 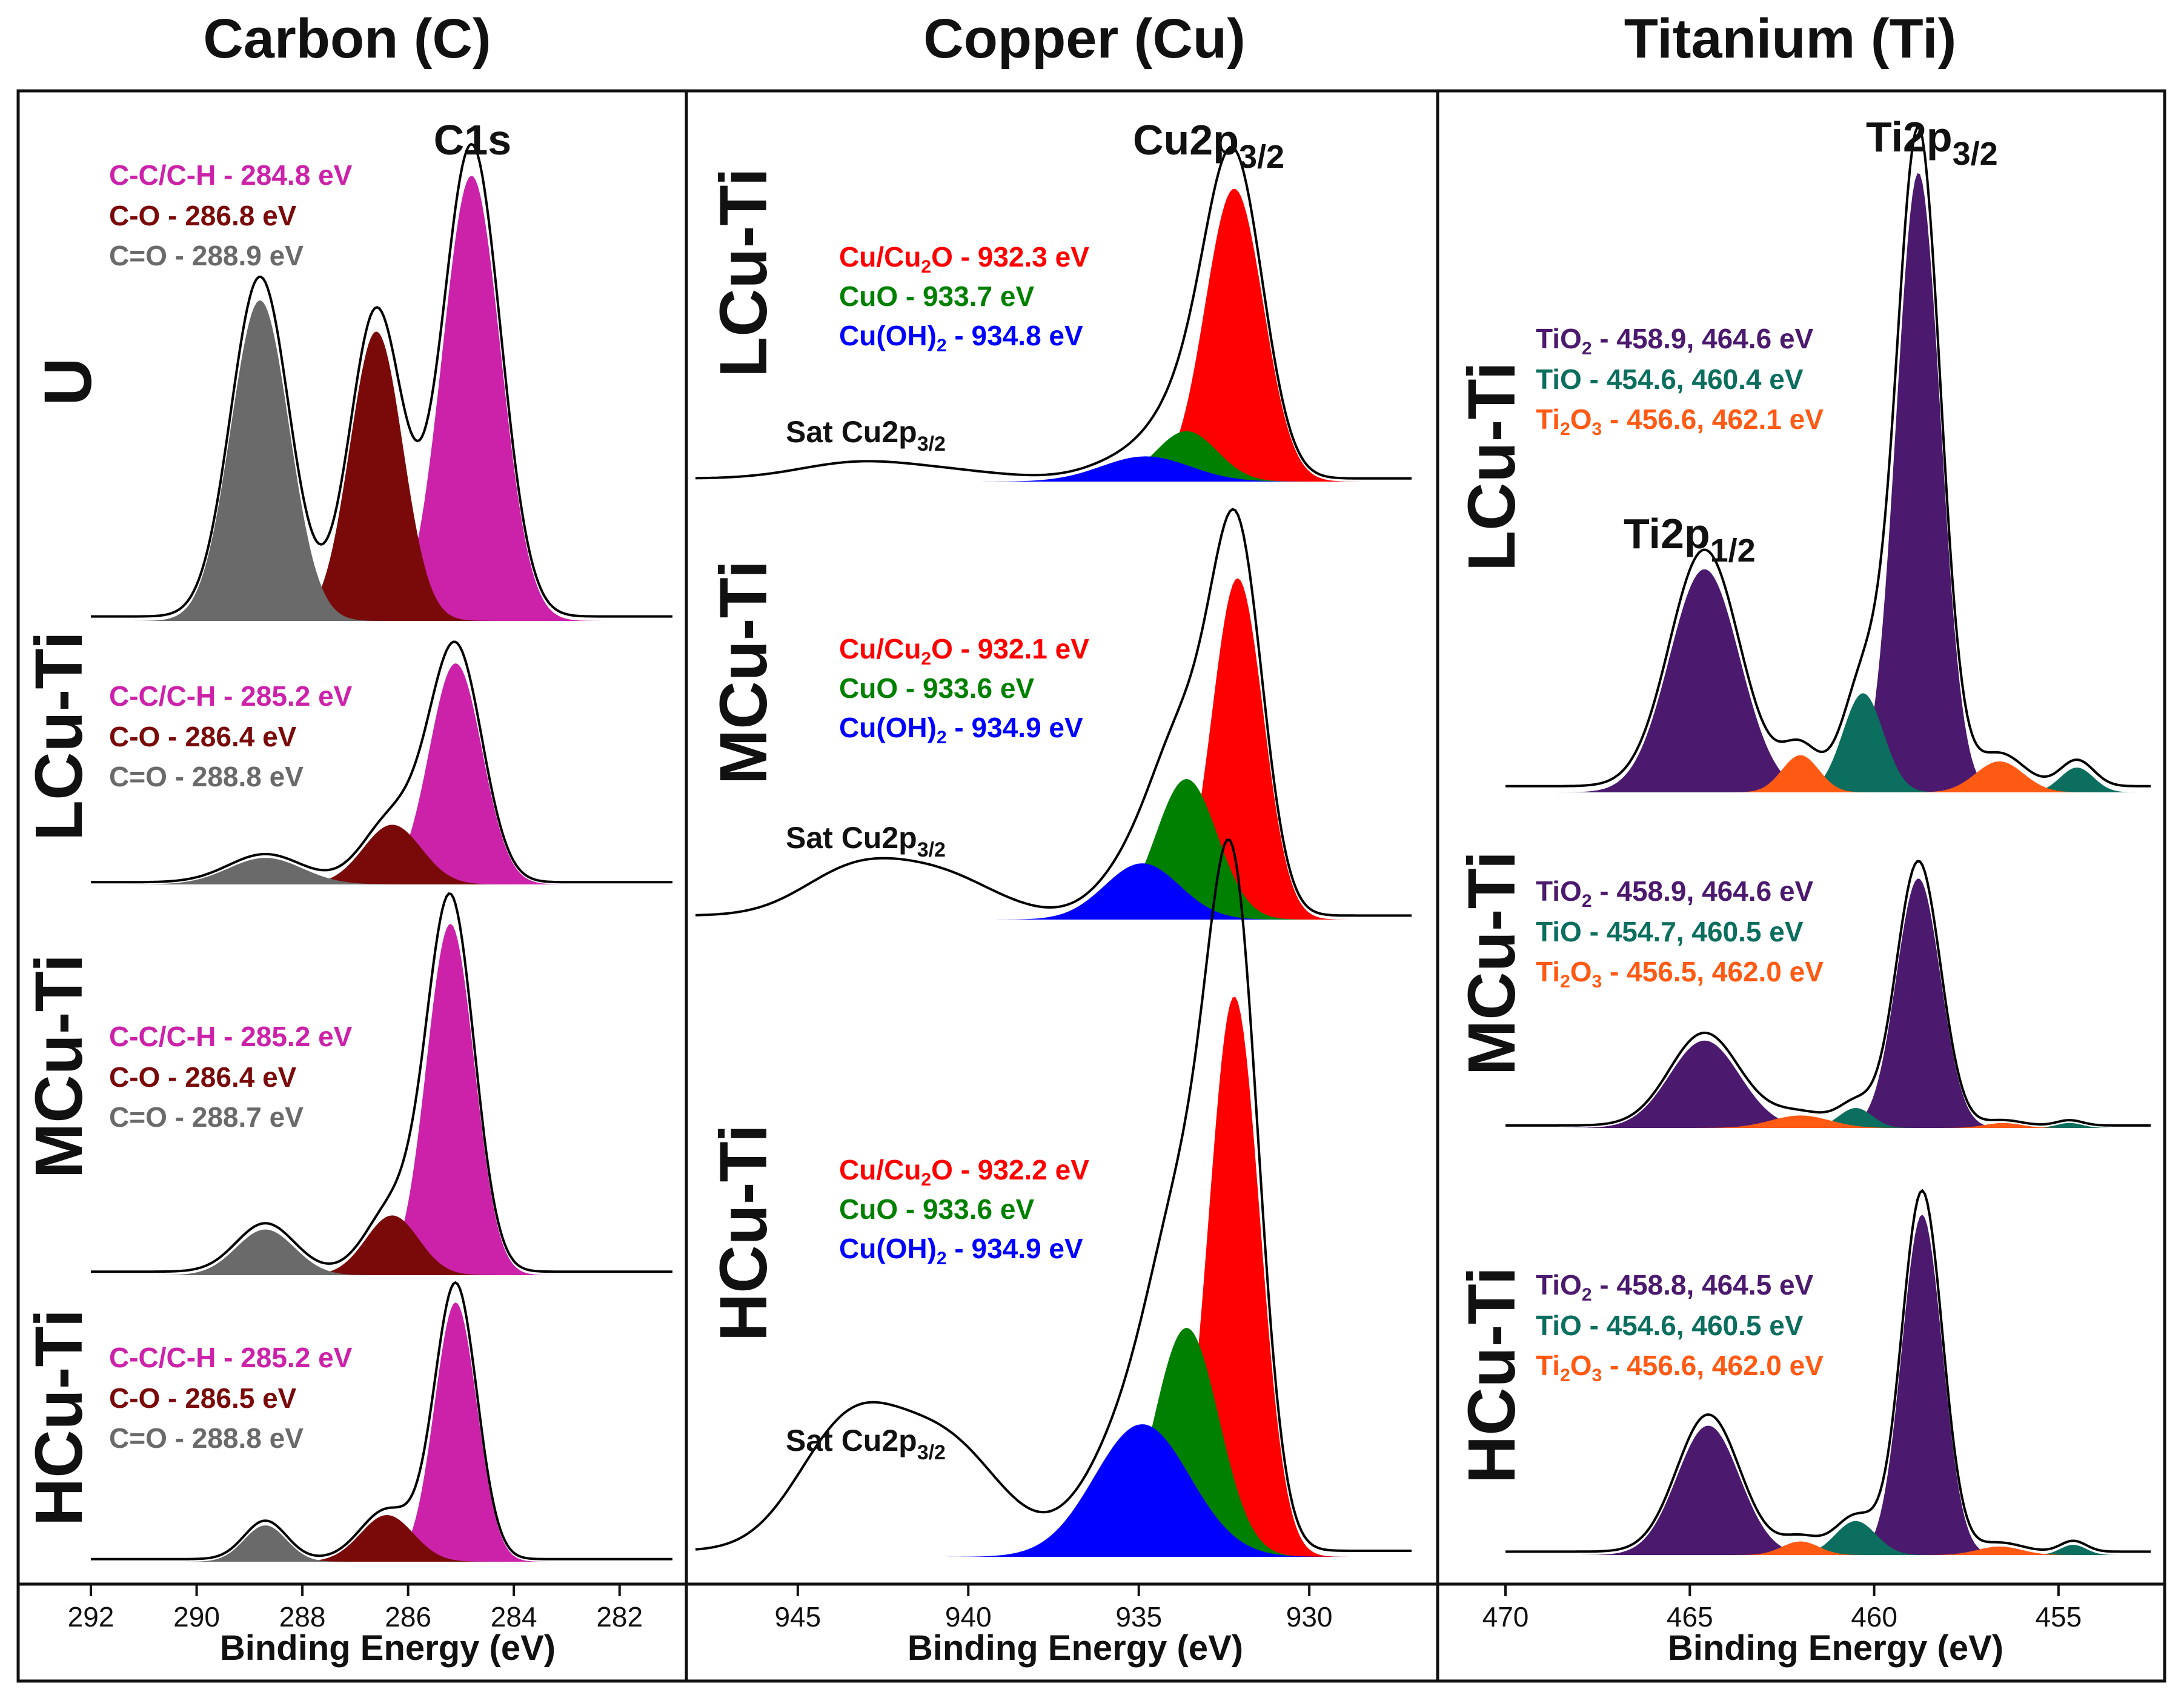 I want to click on legend-ti-mcu-tio: TiO - 454.7, 460.5 eV, so click(x=1670, y=931).